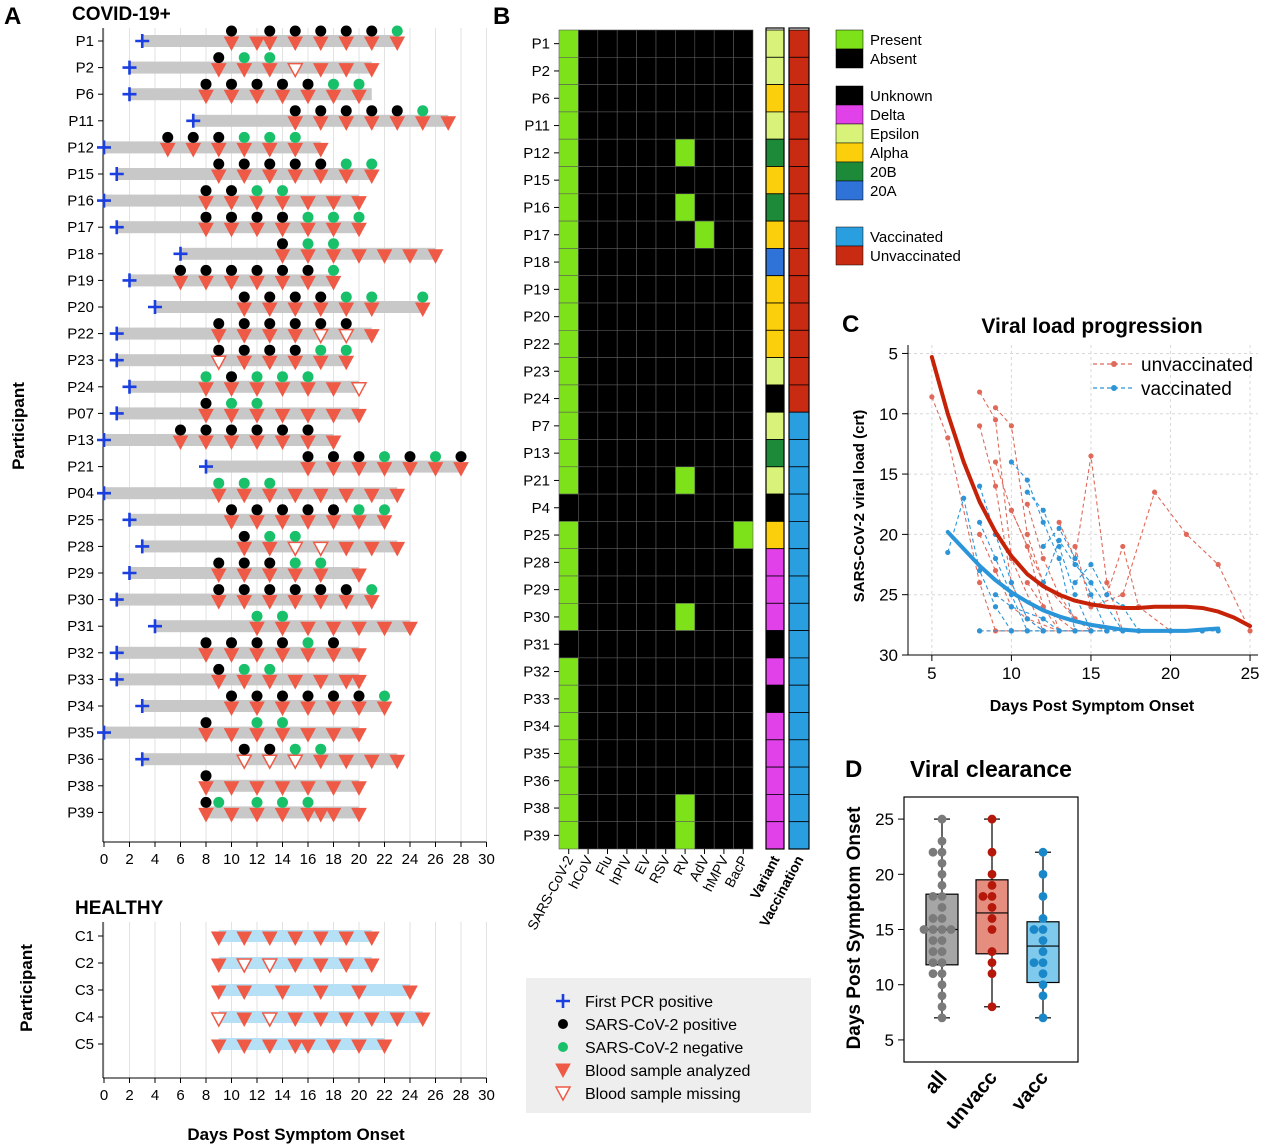  Describe the element at coordinates (80, 227) in the screenshot. I see `participant-label: P17` at that location.